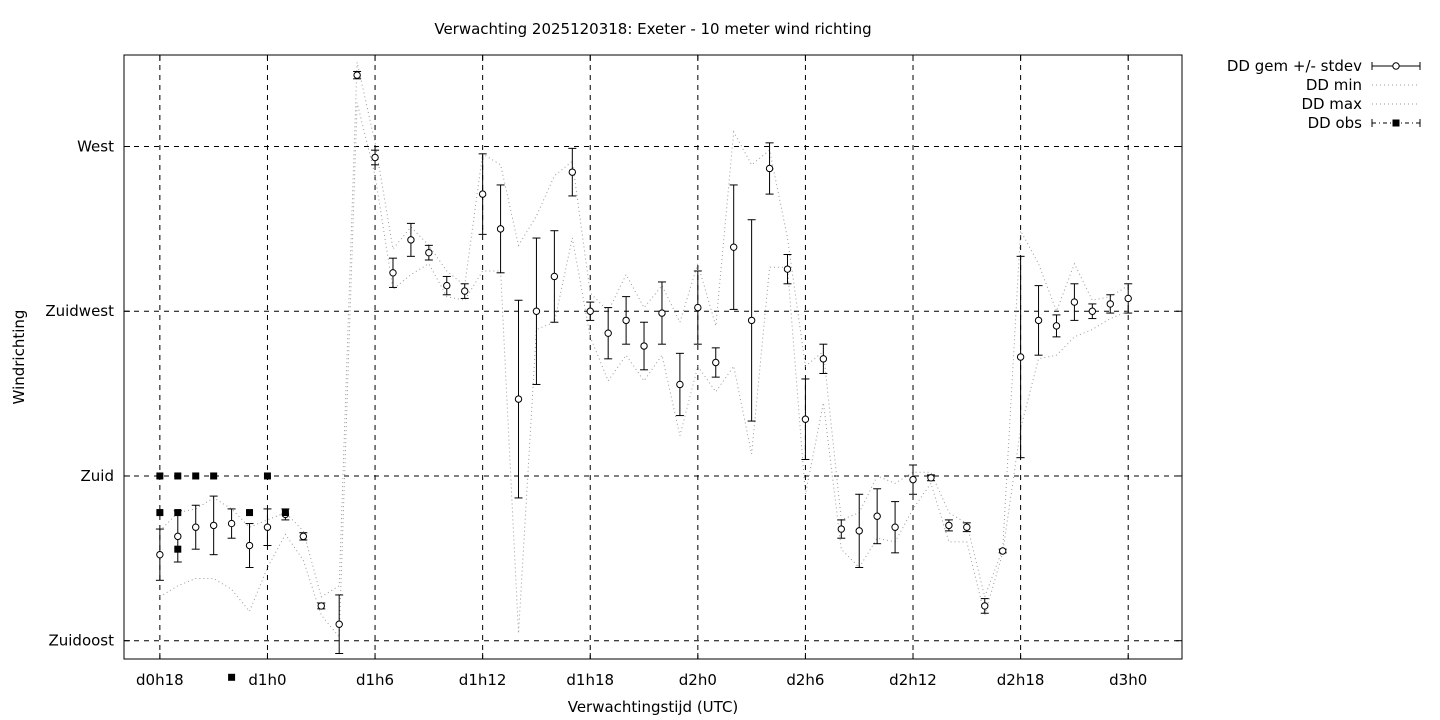 This screenshot has height=720, width=1440. What do you see at coordinates (1334, 85) in the screenshot?
I see `legend-label: DD min` at bounding box center [1334, 85].